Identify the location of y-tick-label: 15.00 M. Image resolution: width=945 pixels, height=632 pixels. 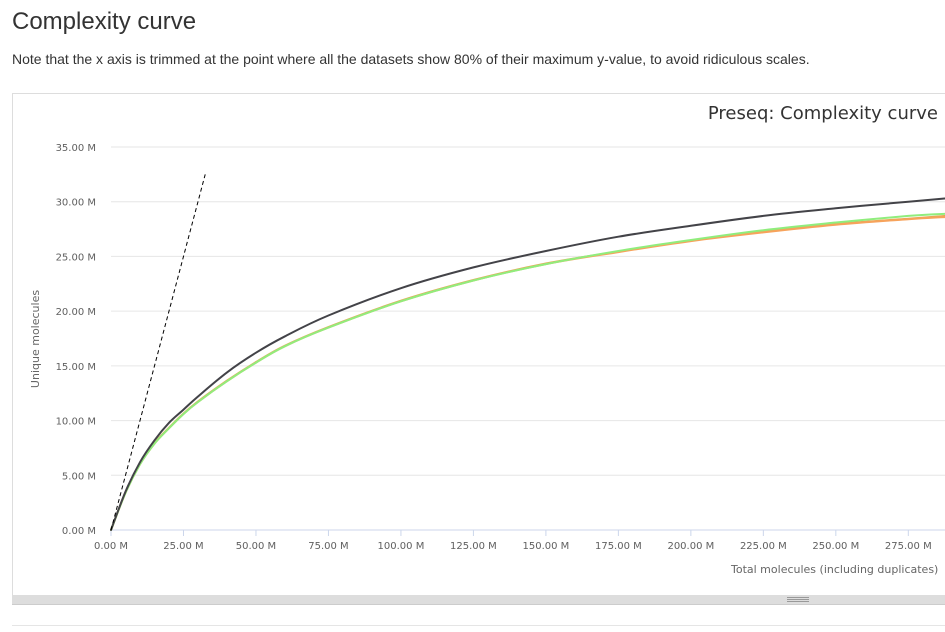
(76, 367).